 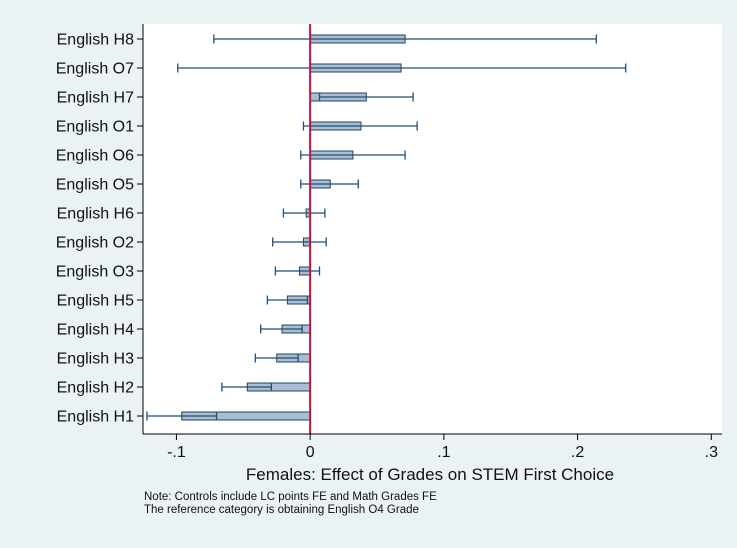 What do you see at coordinates (95, 214) in the screenshot?
I see `y-tick-label: English H6` at bounding box center [95, 214].